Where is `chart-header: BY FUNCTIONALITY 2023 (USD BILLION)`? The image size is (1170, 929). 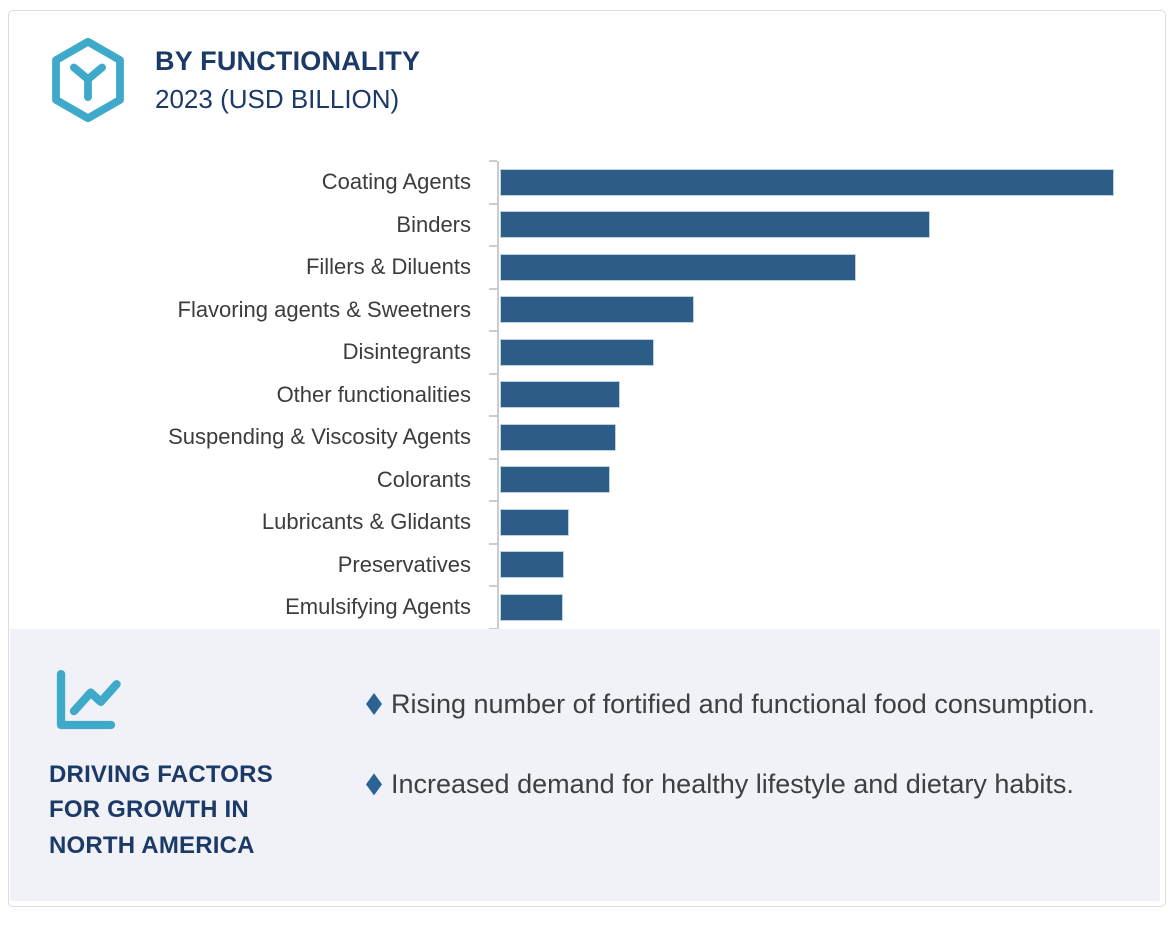 chart-header: BY FUNCTIONALITY 2023 (USD BILLION) is located at coordinates (234, 80).